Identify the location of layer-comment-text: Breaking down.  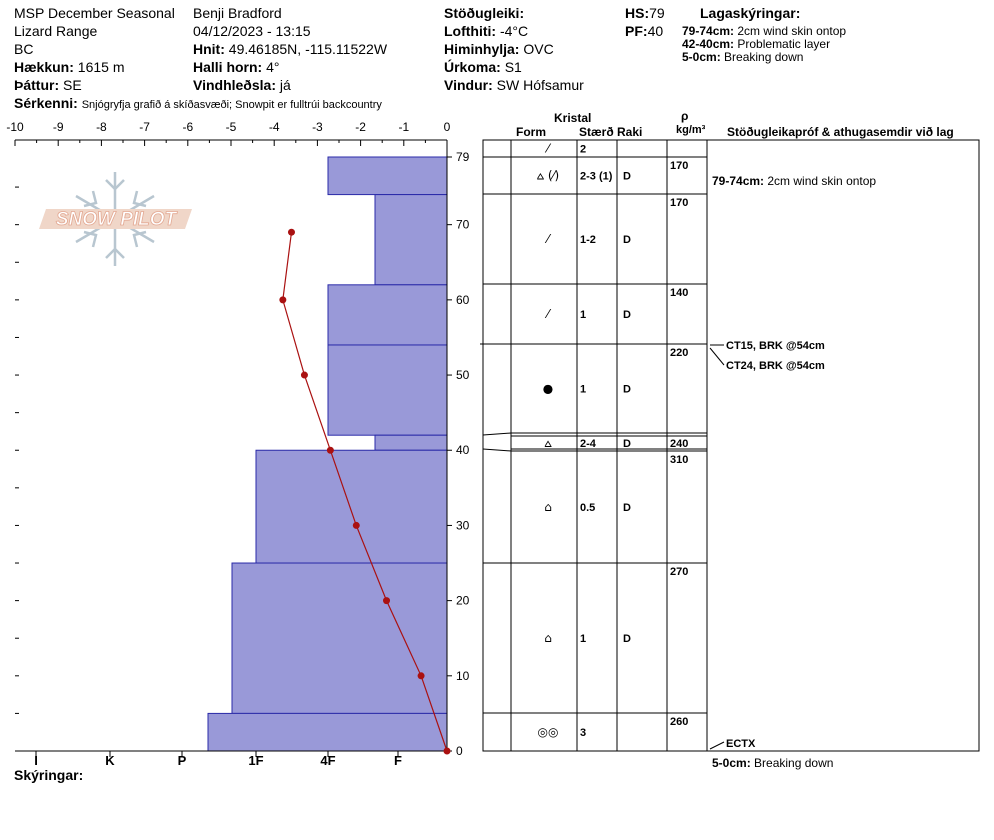
(793, 763).